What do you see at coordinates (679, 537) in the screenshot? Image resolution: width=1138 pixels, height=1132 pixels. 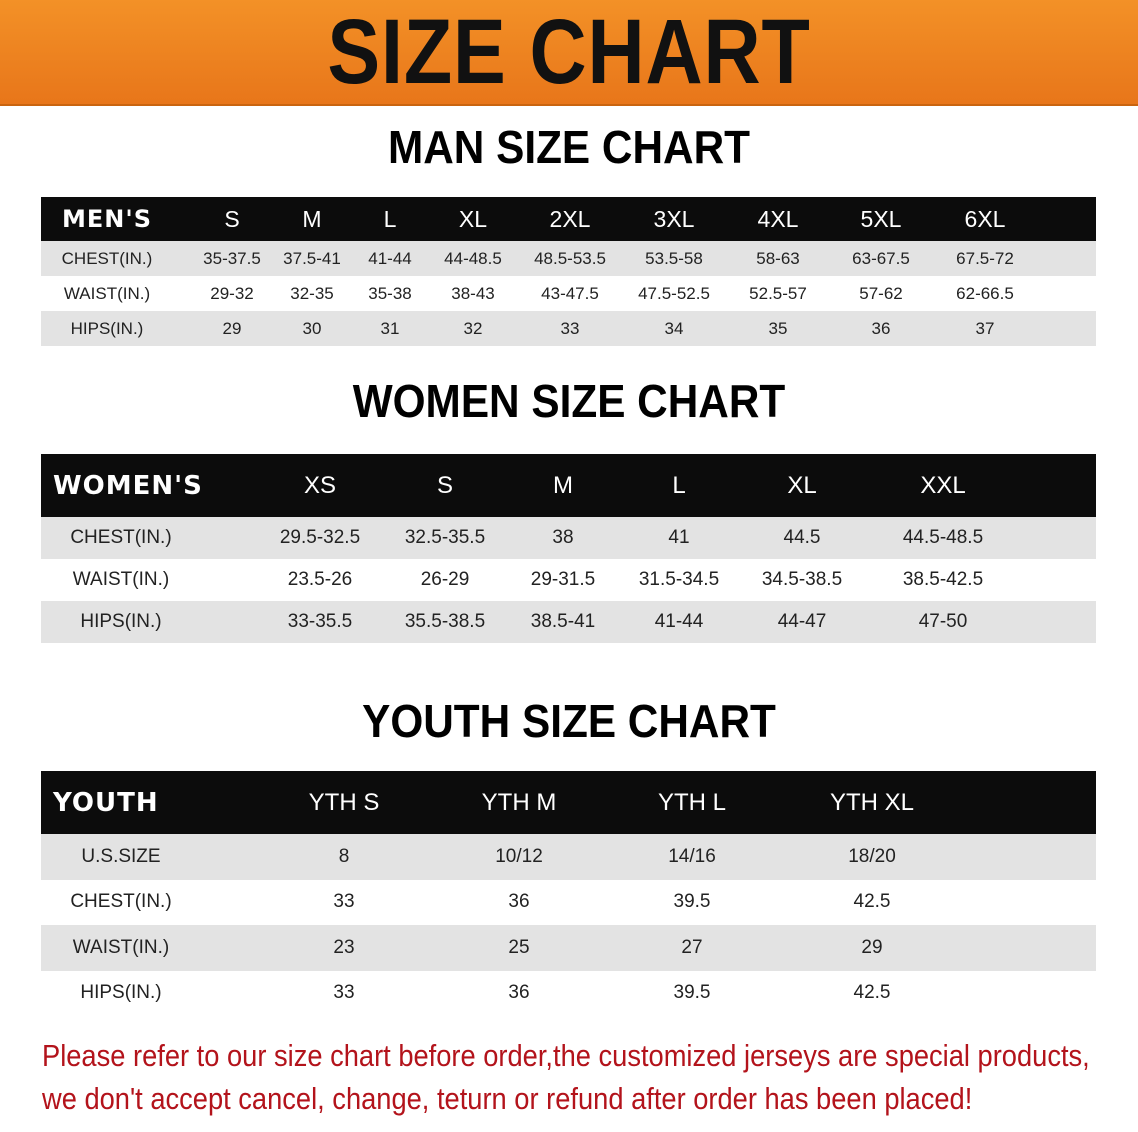 I see `table-cell: 41` at bounding box center [679, 537].